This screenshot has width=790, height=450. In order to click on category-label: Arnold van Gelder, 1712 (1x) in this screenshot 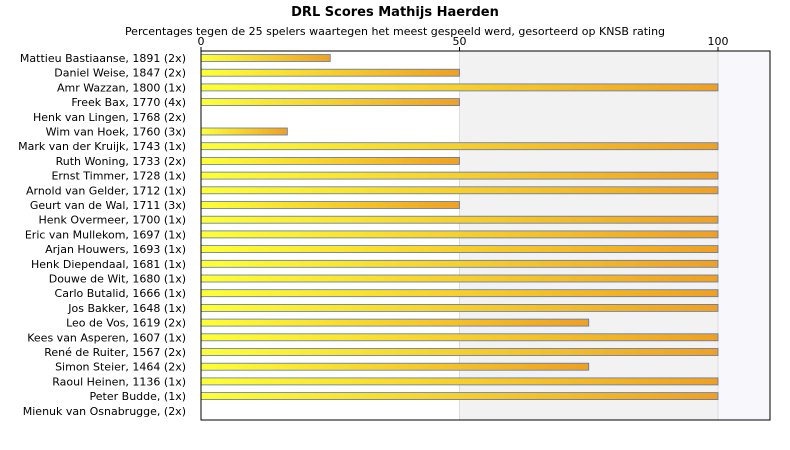, I will do `click(106, 190)`.